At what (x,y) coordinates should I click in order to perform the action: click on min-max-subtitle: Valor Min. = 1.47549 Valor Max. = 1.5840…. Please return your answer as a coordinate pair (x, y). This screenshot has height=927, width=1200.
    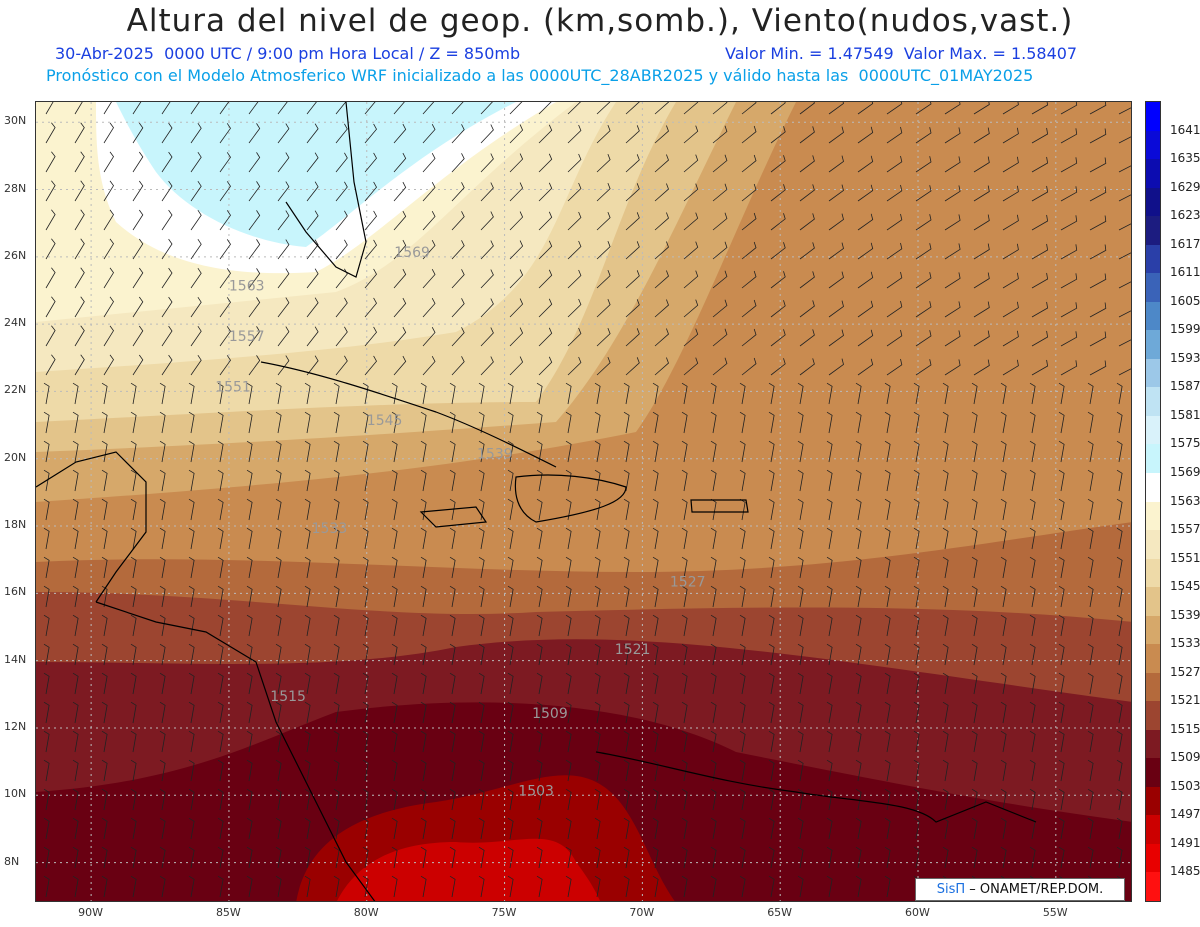
    Looking at the image, I should click on (901, 53).